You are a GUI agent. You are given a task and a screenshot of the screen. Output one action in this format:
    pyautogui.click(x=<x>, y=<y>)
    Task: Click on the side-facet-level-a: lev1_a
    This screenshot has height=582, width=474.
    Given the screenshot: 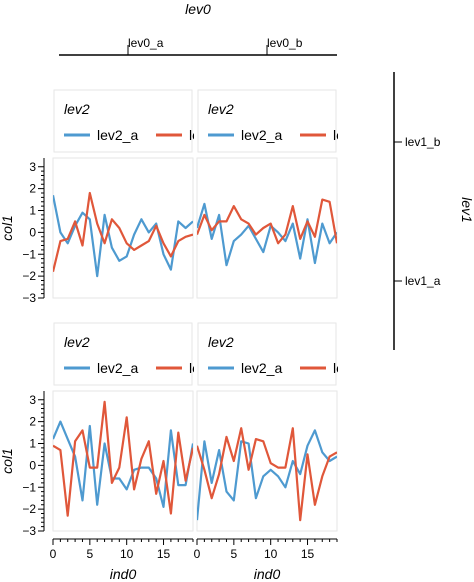 What is the action you would take?
    pyautogui.click(x=423, y=281)
    